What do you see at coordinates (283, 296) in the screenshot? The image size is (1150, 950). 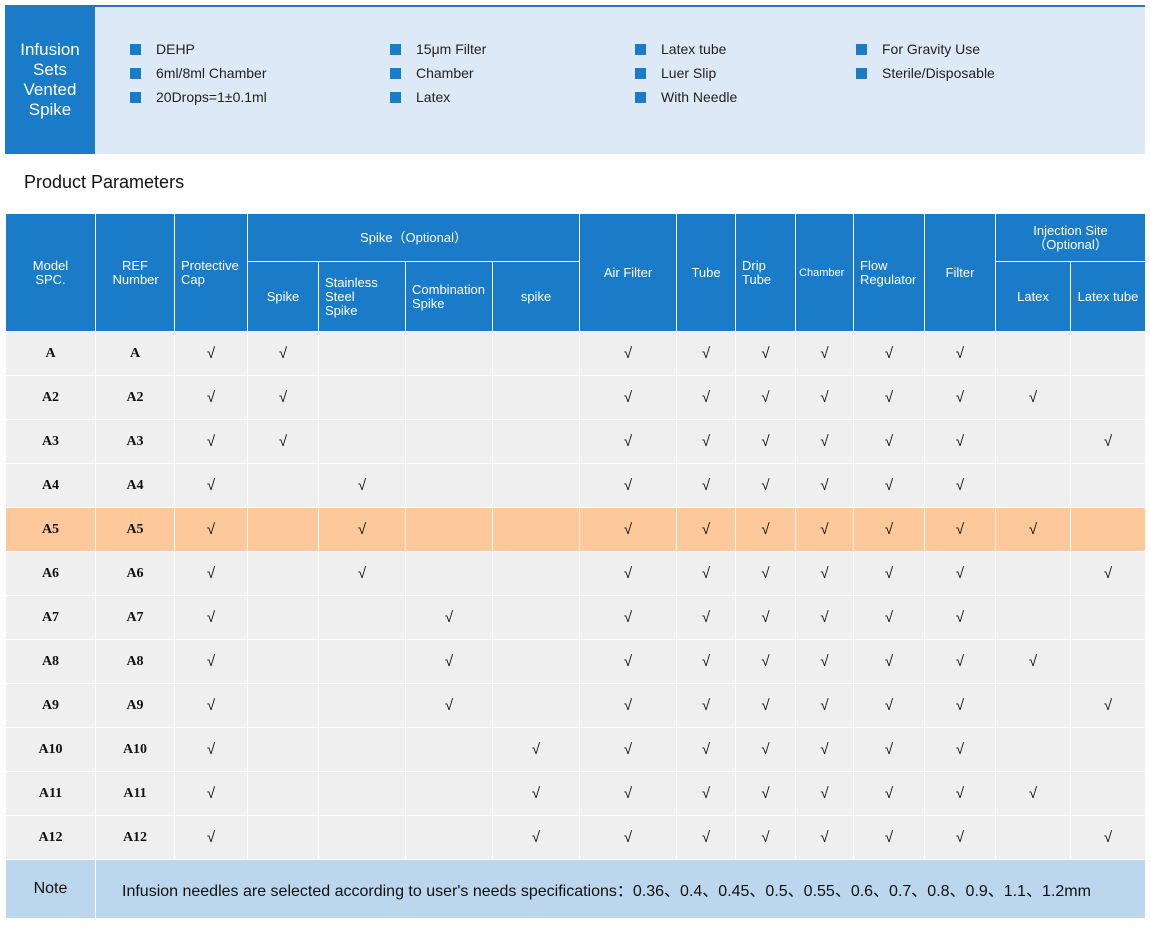 I see `header-cell: Spike` at bounding box center [283, 296].